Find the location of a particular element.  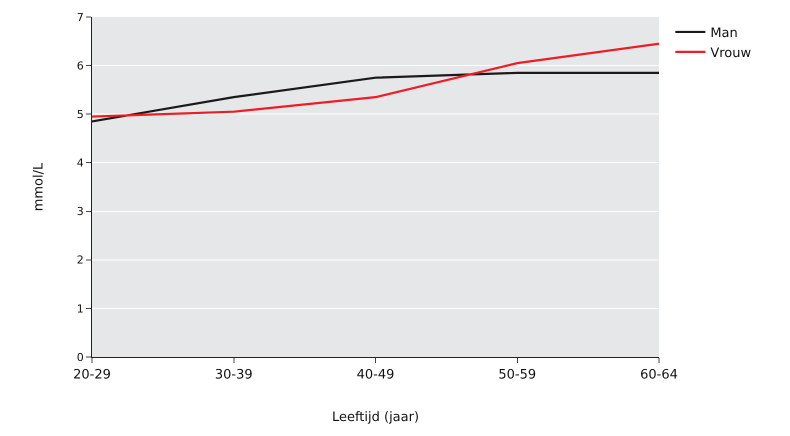

y-tick-label: 4 is located at coordinates (80, 163).